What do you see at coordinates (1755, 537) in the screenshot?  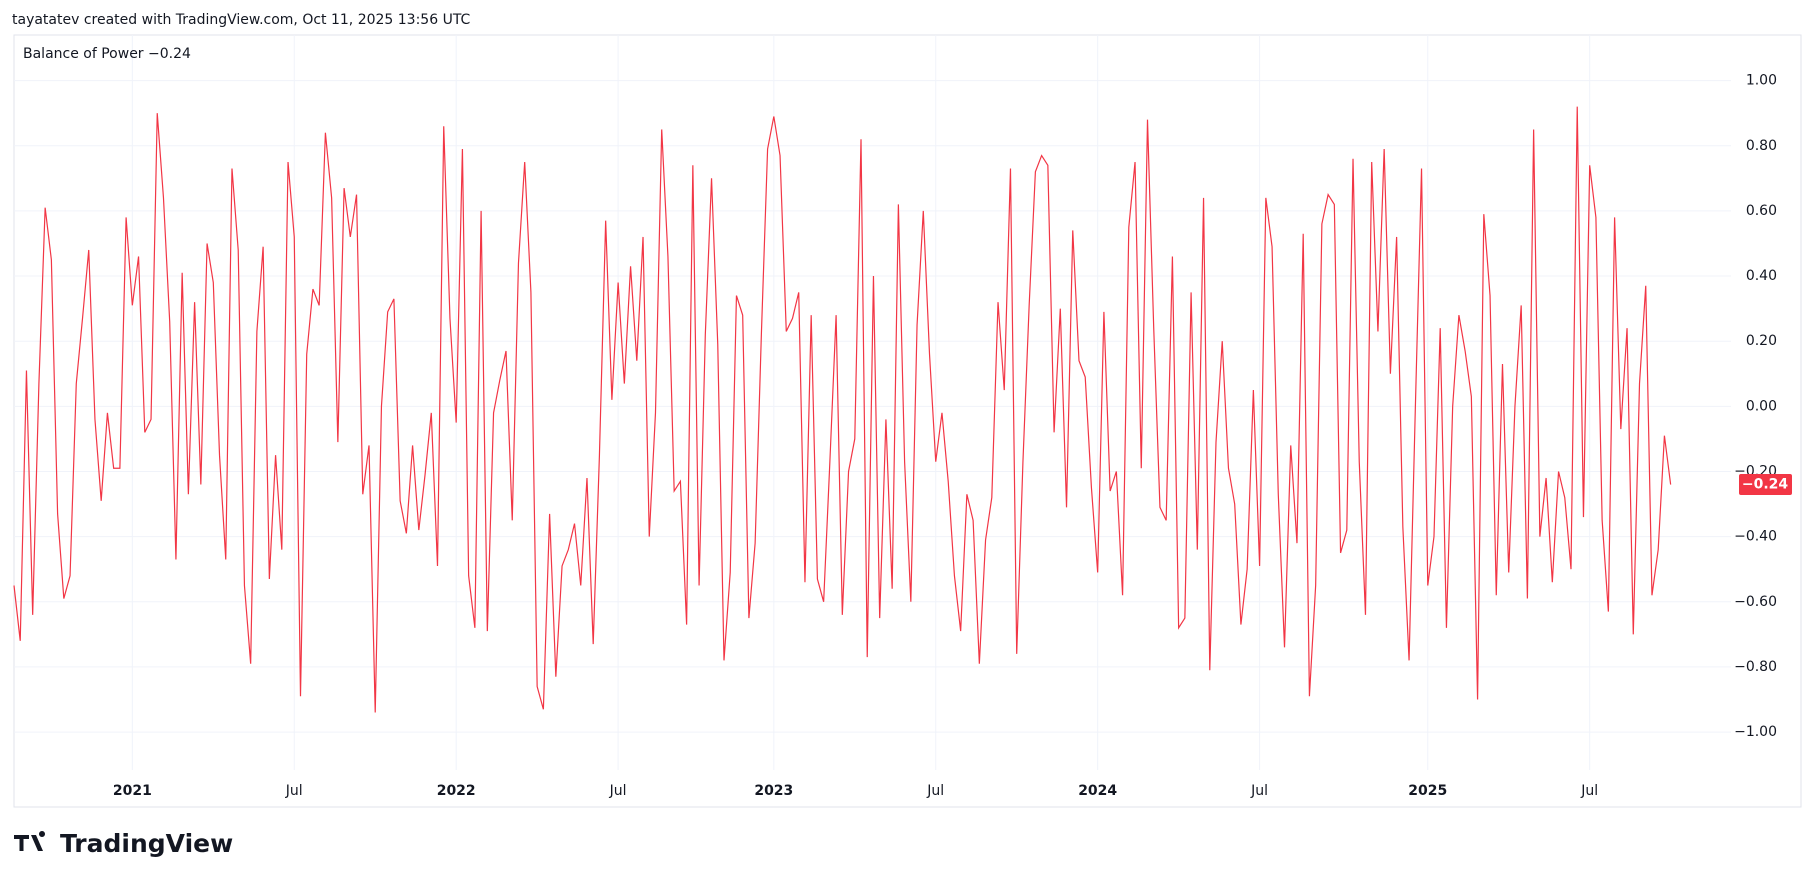 I see `y-tick-label: −0.40` at bounding box center [1755, 537].